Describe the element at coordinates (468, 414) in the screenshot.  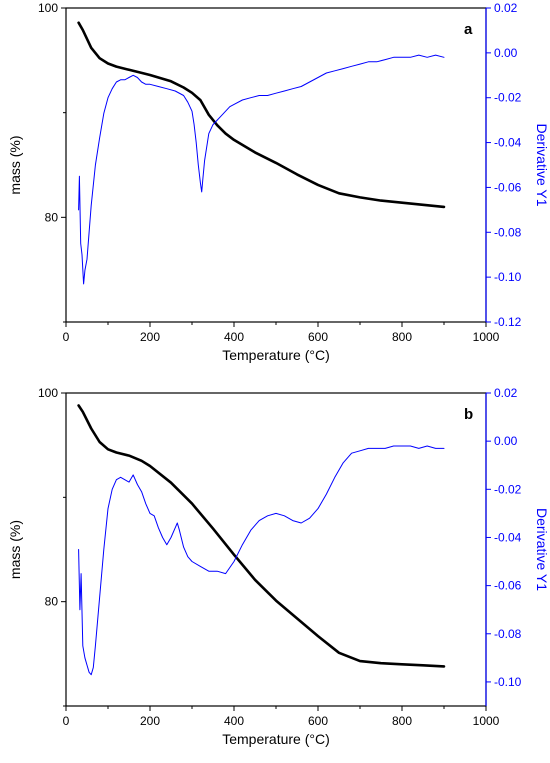
I see `panel-label: b` at that location.